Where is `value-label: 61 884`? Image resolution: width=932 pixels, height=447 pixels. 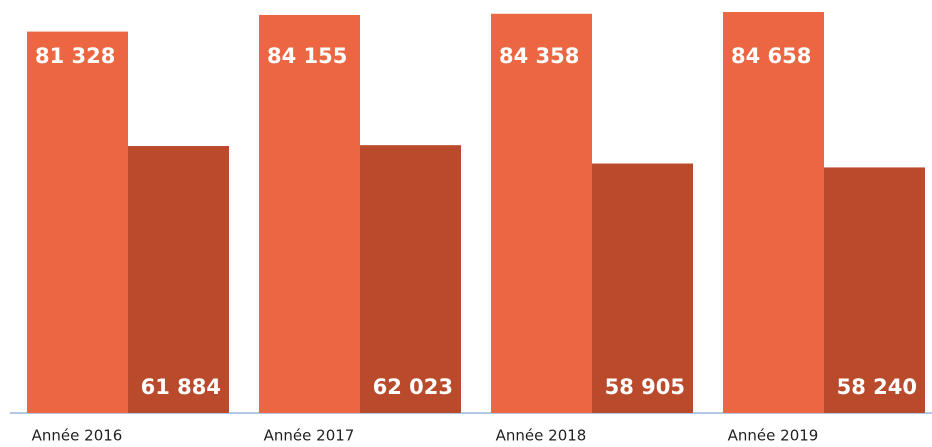 value-label: 61 884 is located at coordinates (181, 387).